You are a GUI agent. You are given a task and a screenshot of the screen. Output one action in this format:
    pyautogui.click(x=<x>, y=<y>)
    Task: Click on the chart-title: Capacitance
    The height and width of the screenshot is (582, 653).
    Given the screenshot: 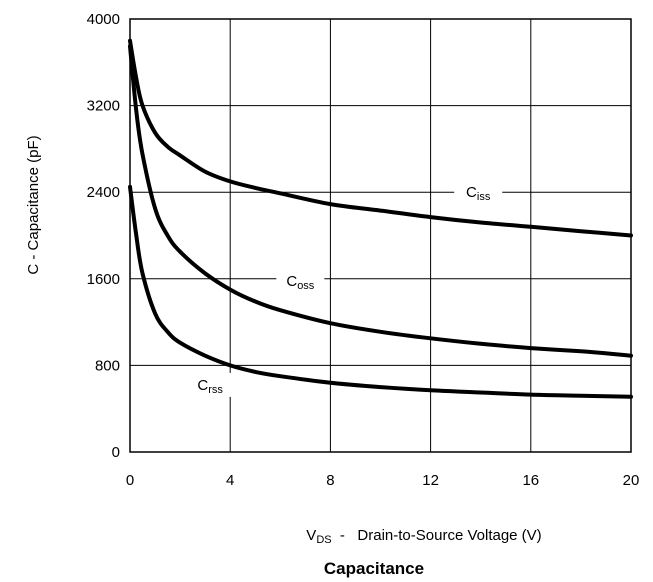 What is the action you would take?
    pyautogui.click(x=374, y=568)
    